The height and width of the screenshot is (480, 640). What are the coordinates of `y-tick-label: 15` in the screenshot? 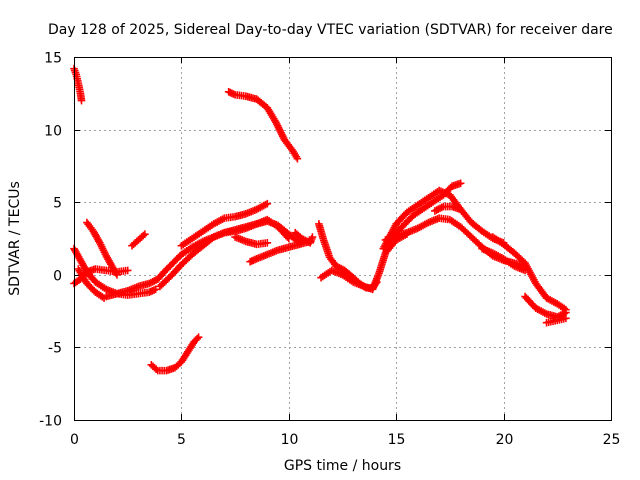 It's located at (53, 59).